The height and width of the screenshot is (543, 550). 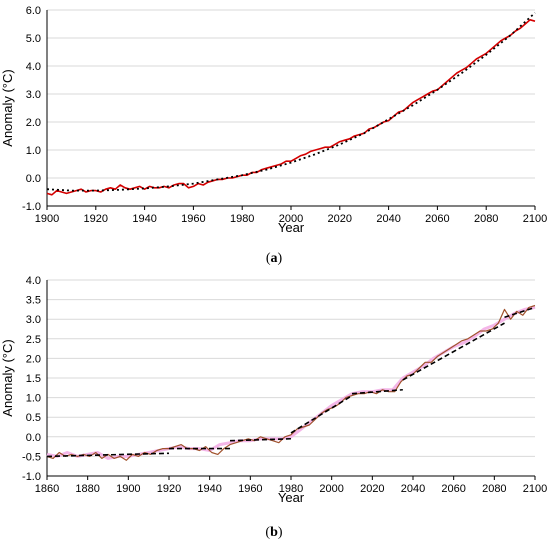 I want to click on y-tick-label: 2.5, so click(x=33, y=340).